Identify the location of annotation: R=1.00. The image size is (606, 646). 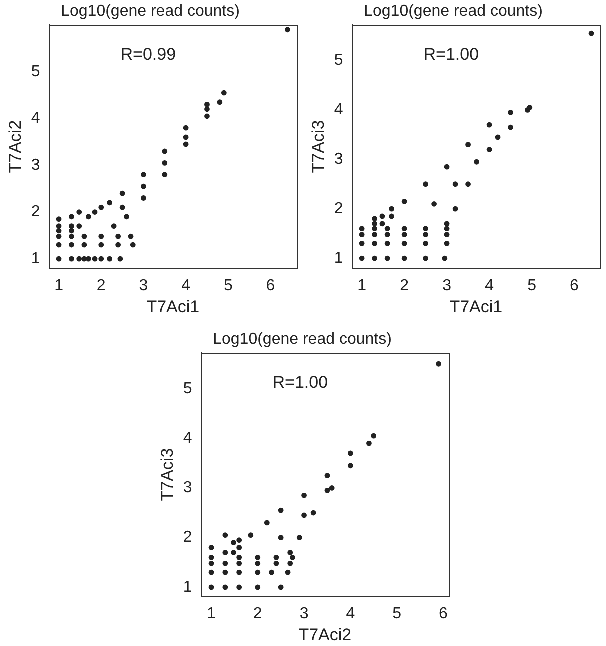
(452, 54).